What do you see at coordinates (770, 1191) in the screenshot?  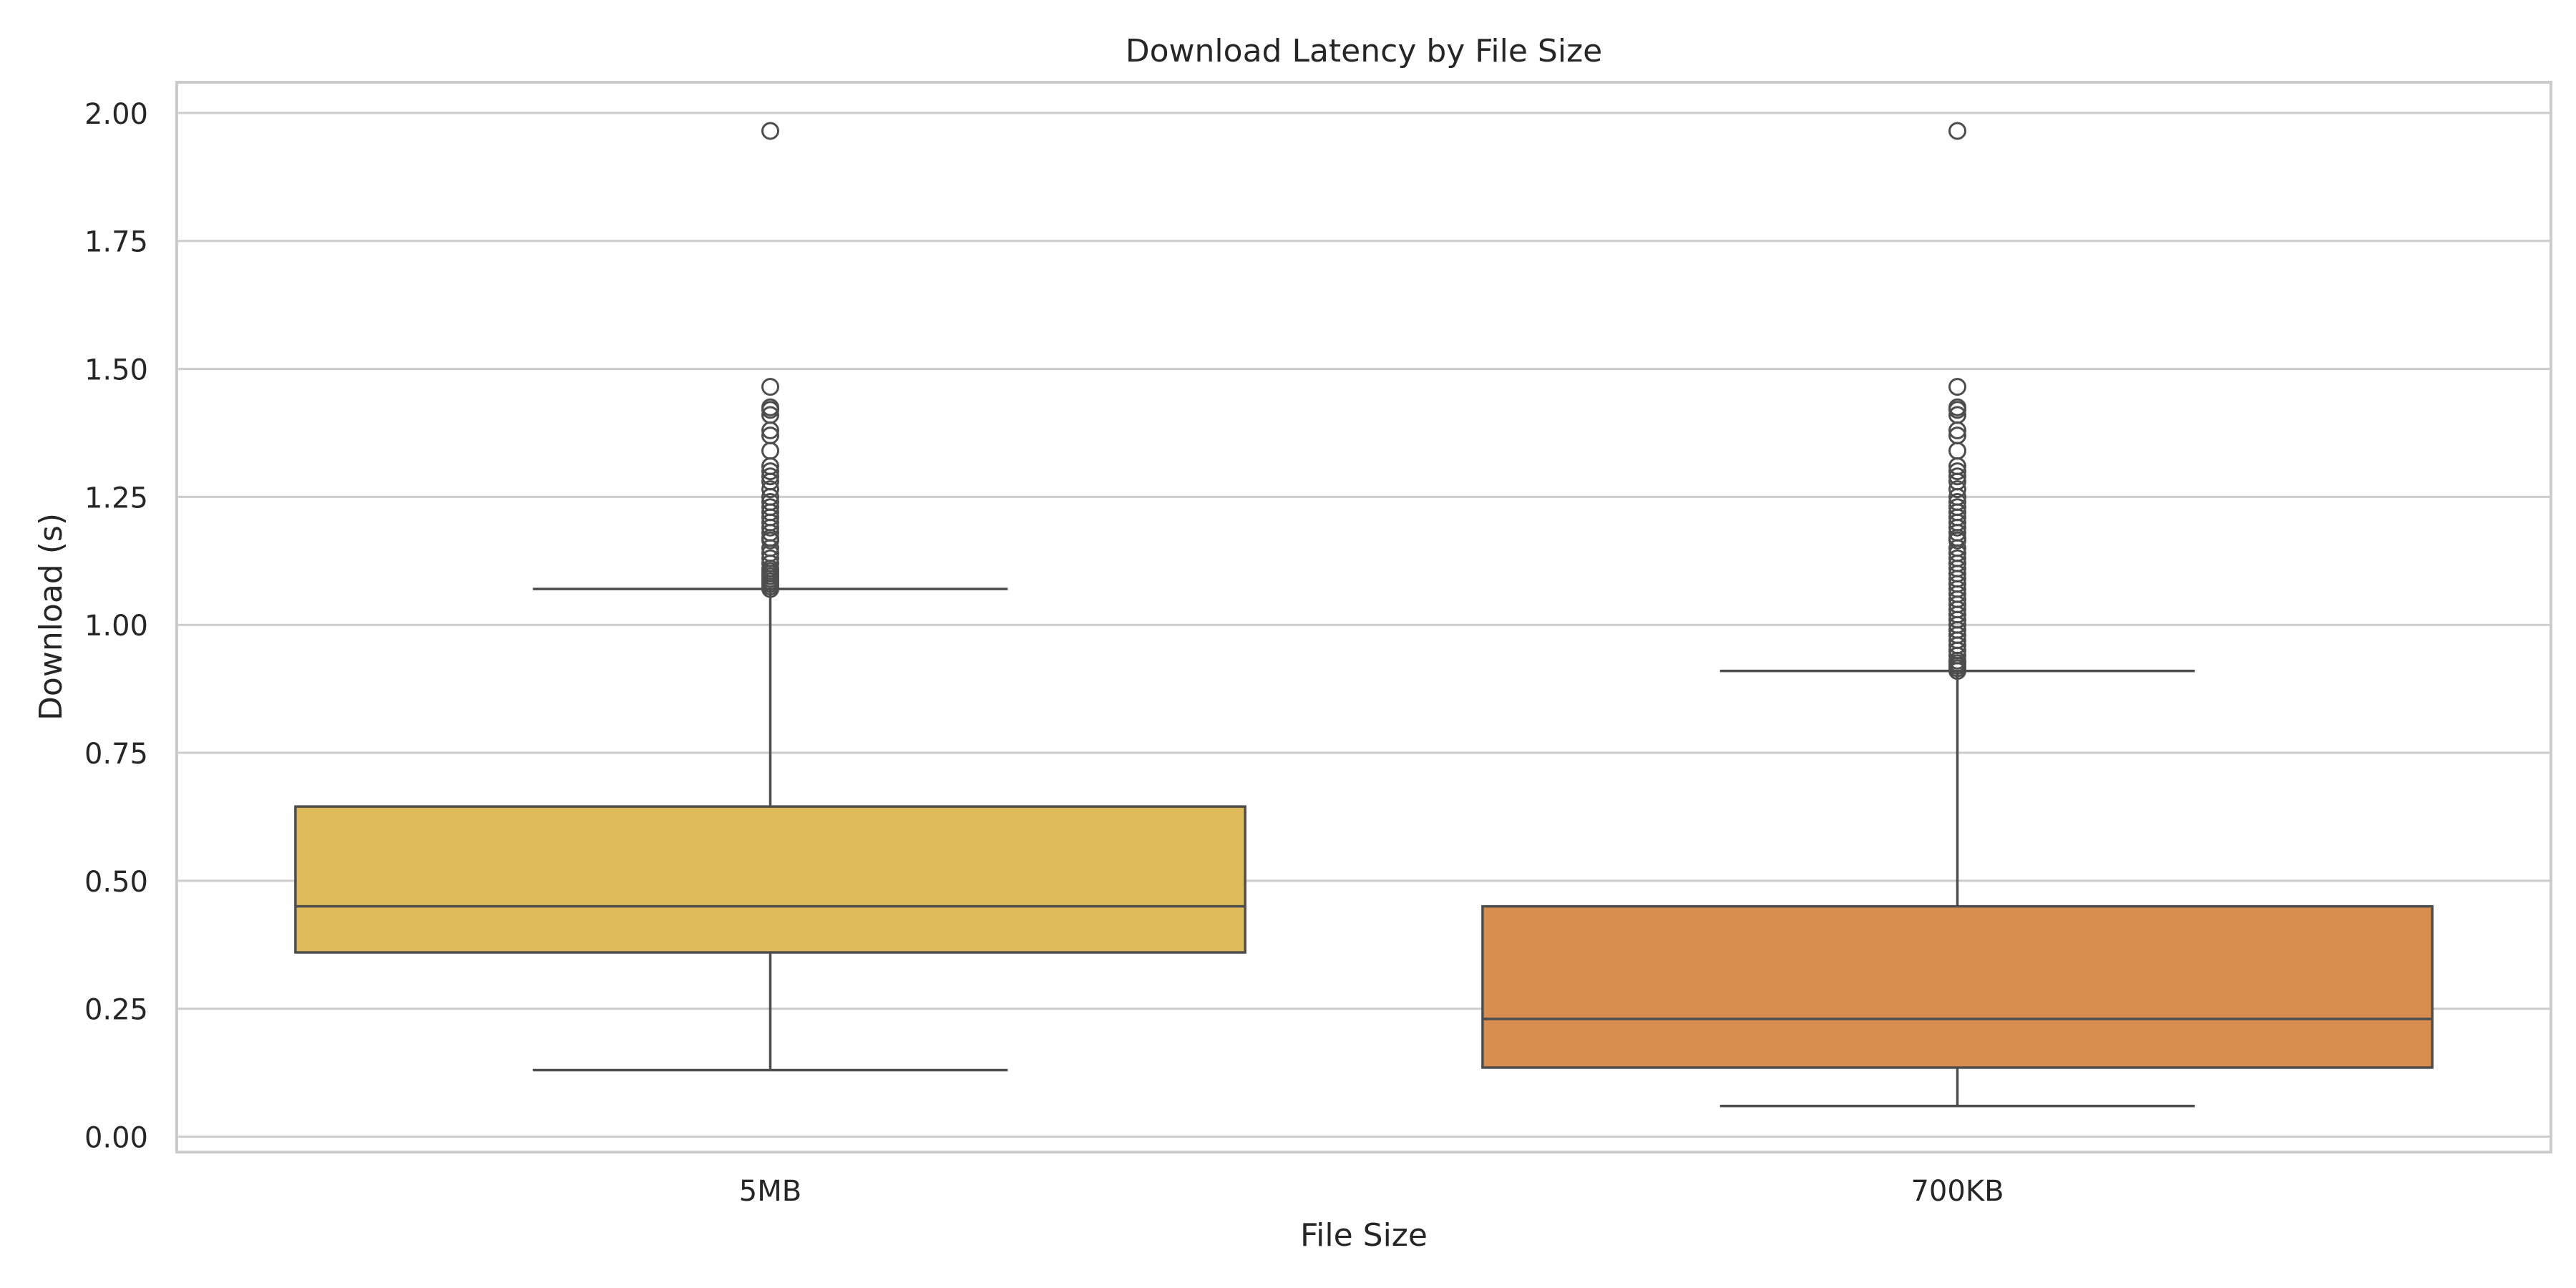 I see `x-tick-label: 5MB` at bounding box center [770, 1191].